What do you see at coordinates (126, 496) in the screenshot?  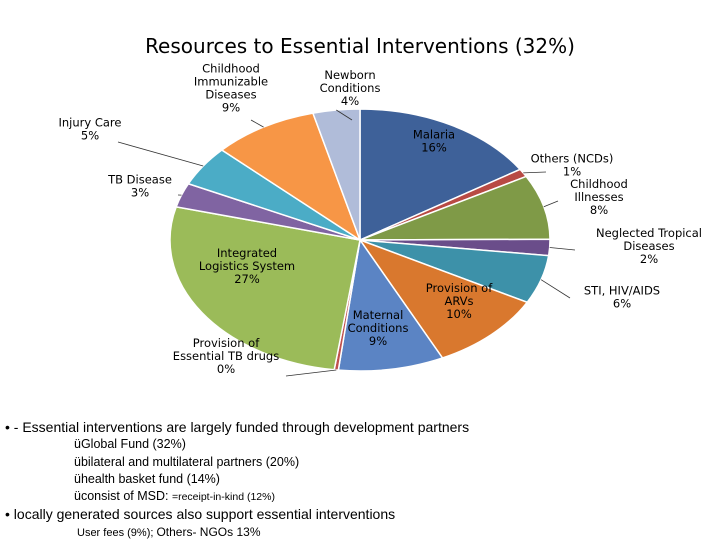 I see `sub-item-text: consist of MSD:` at bounding box center [126, 496].